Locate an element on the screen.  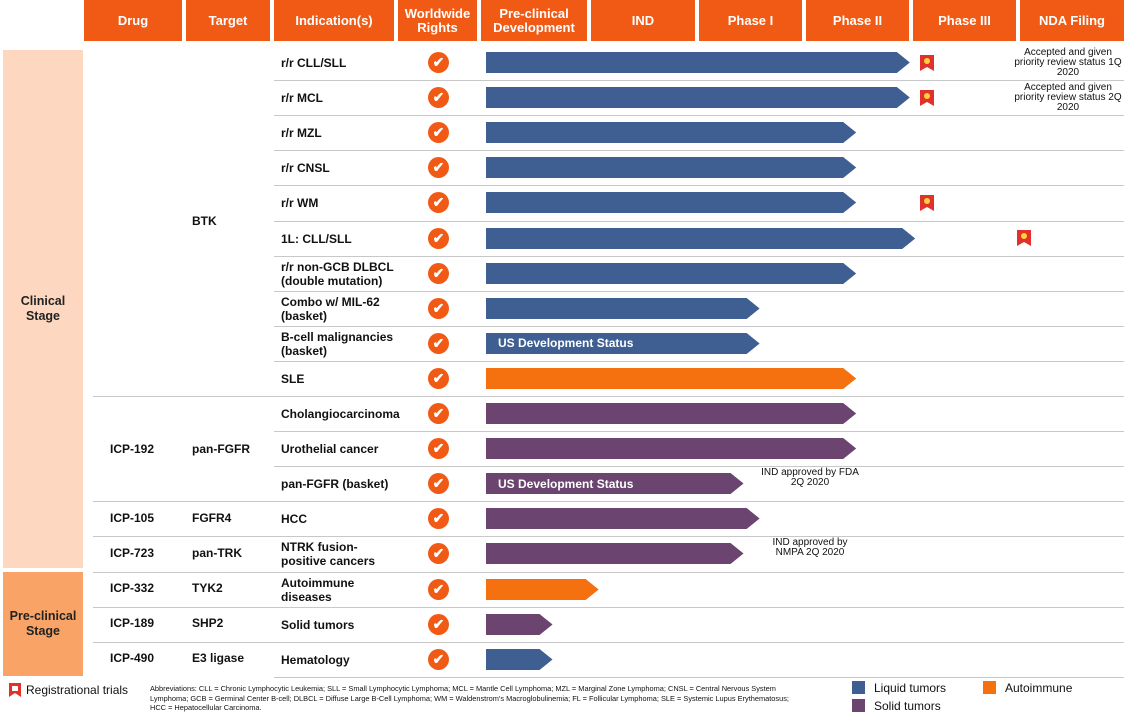
indication-label: HCC is located at coordinates (294, 518).